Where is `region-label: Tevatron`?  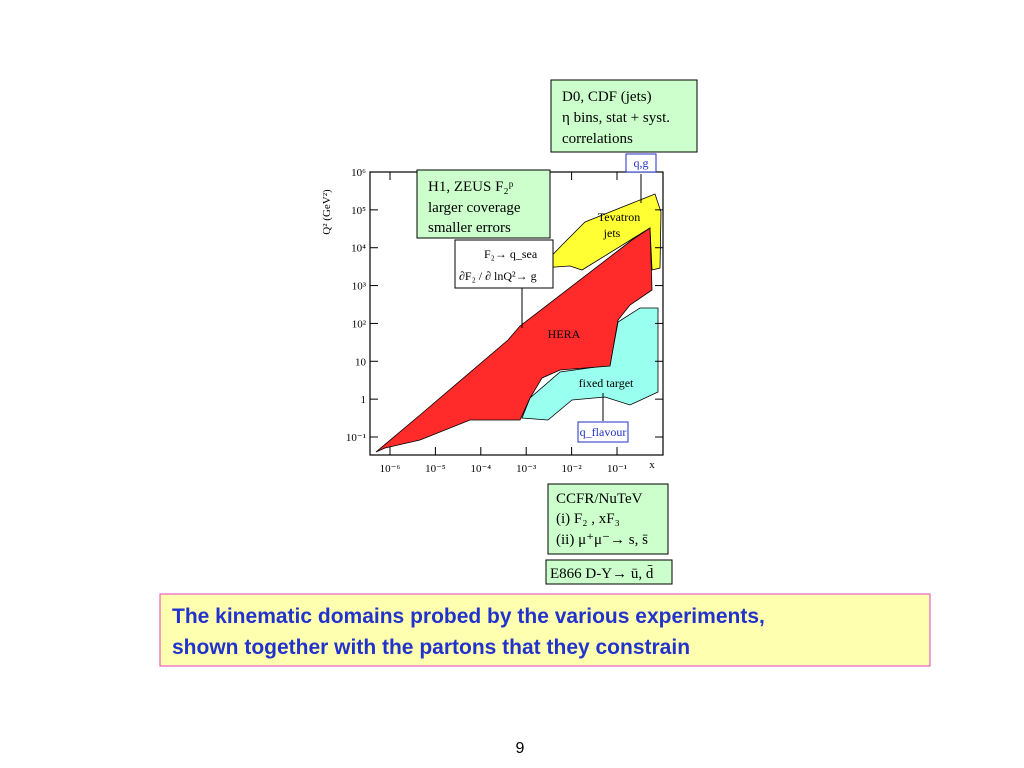
region-label: Tevatron is located at coordinates (619, 217).